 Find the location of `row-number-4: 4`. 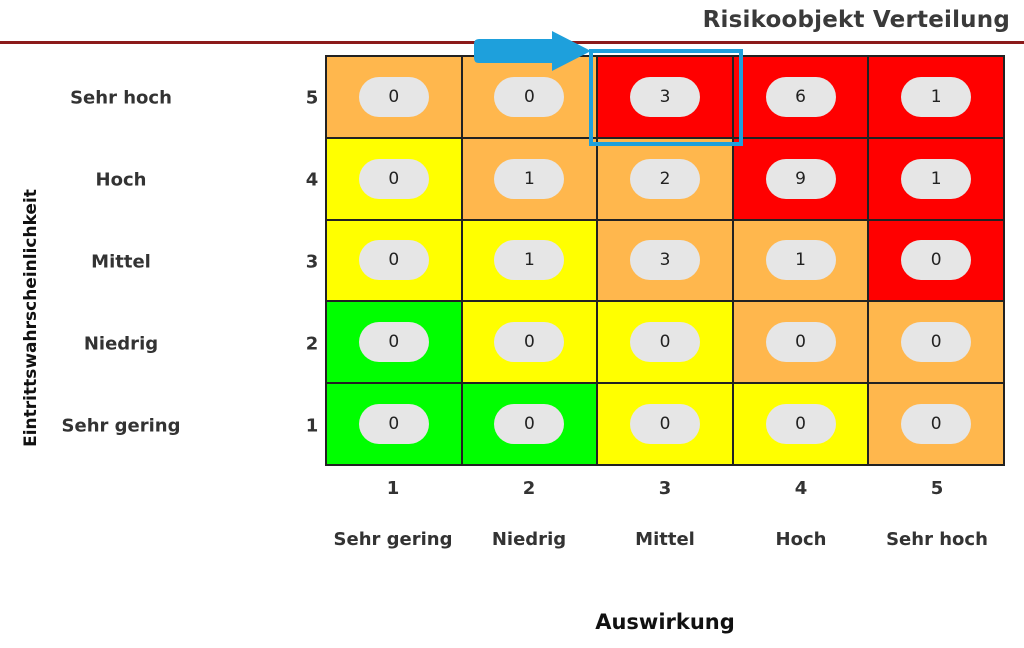

row-number-4: 4 is located at coordinates (312, 180).